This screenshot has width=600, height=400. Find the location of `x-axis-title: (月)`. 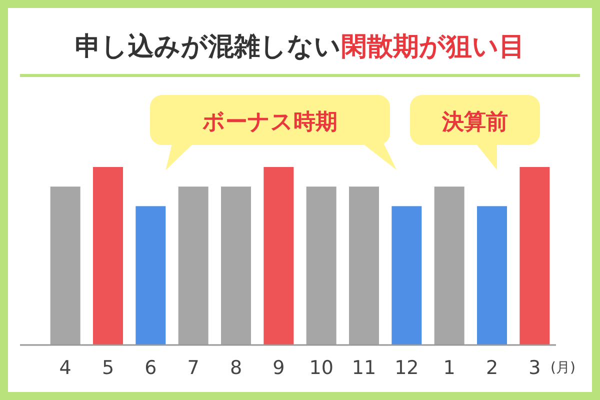

x-axis-title: (月) is located at coordinates (563, 368).